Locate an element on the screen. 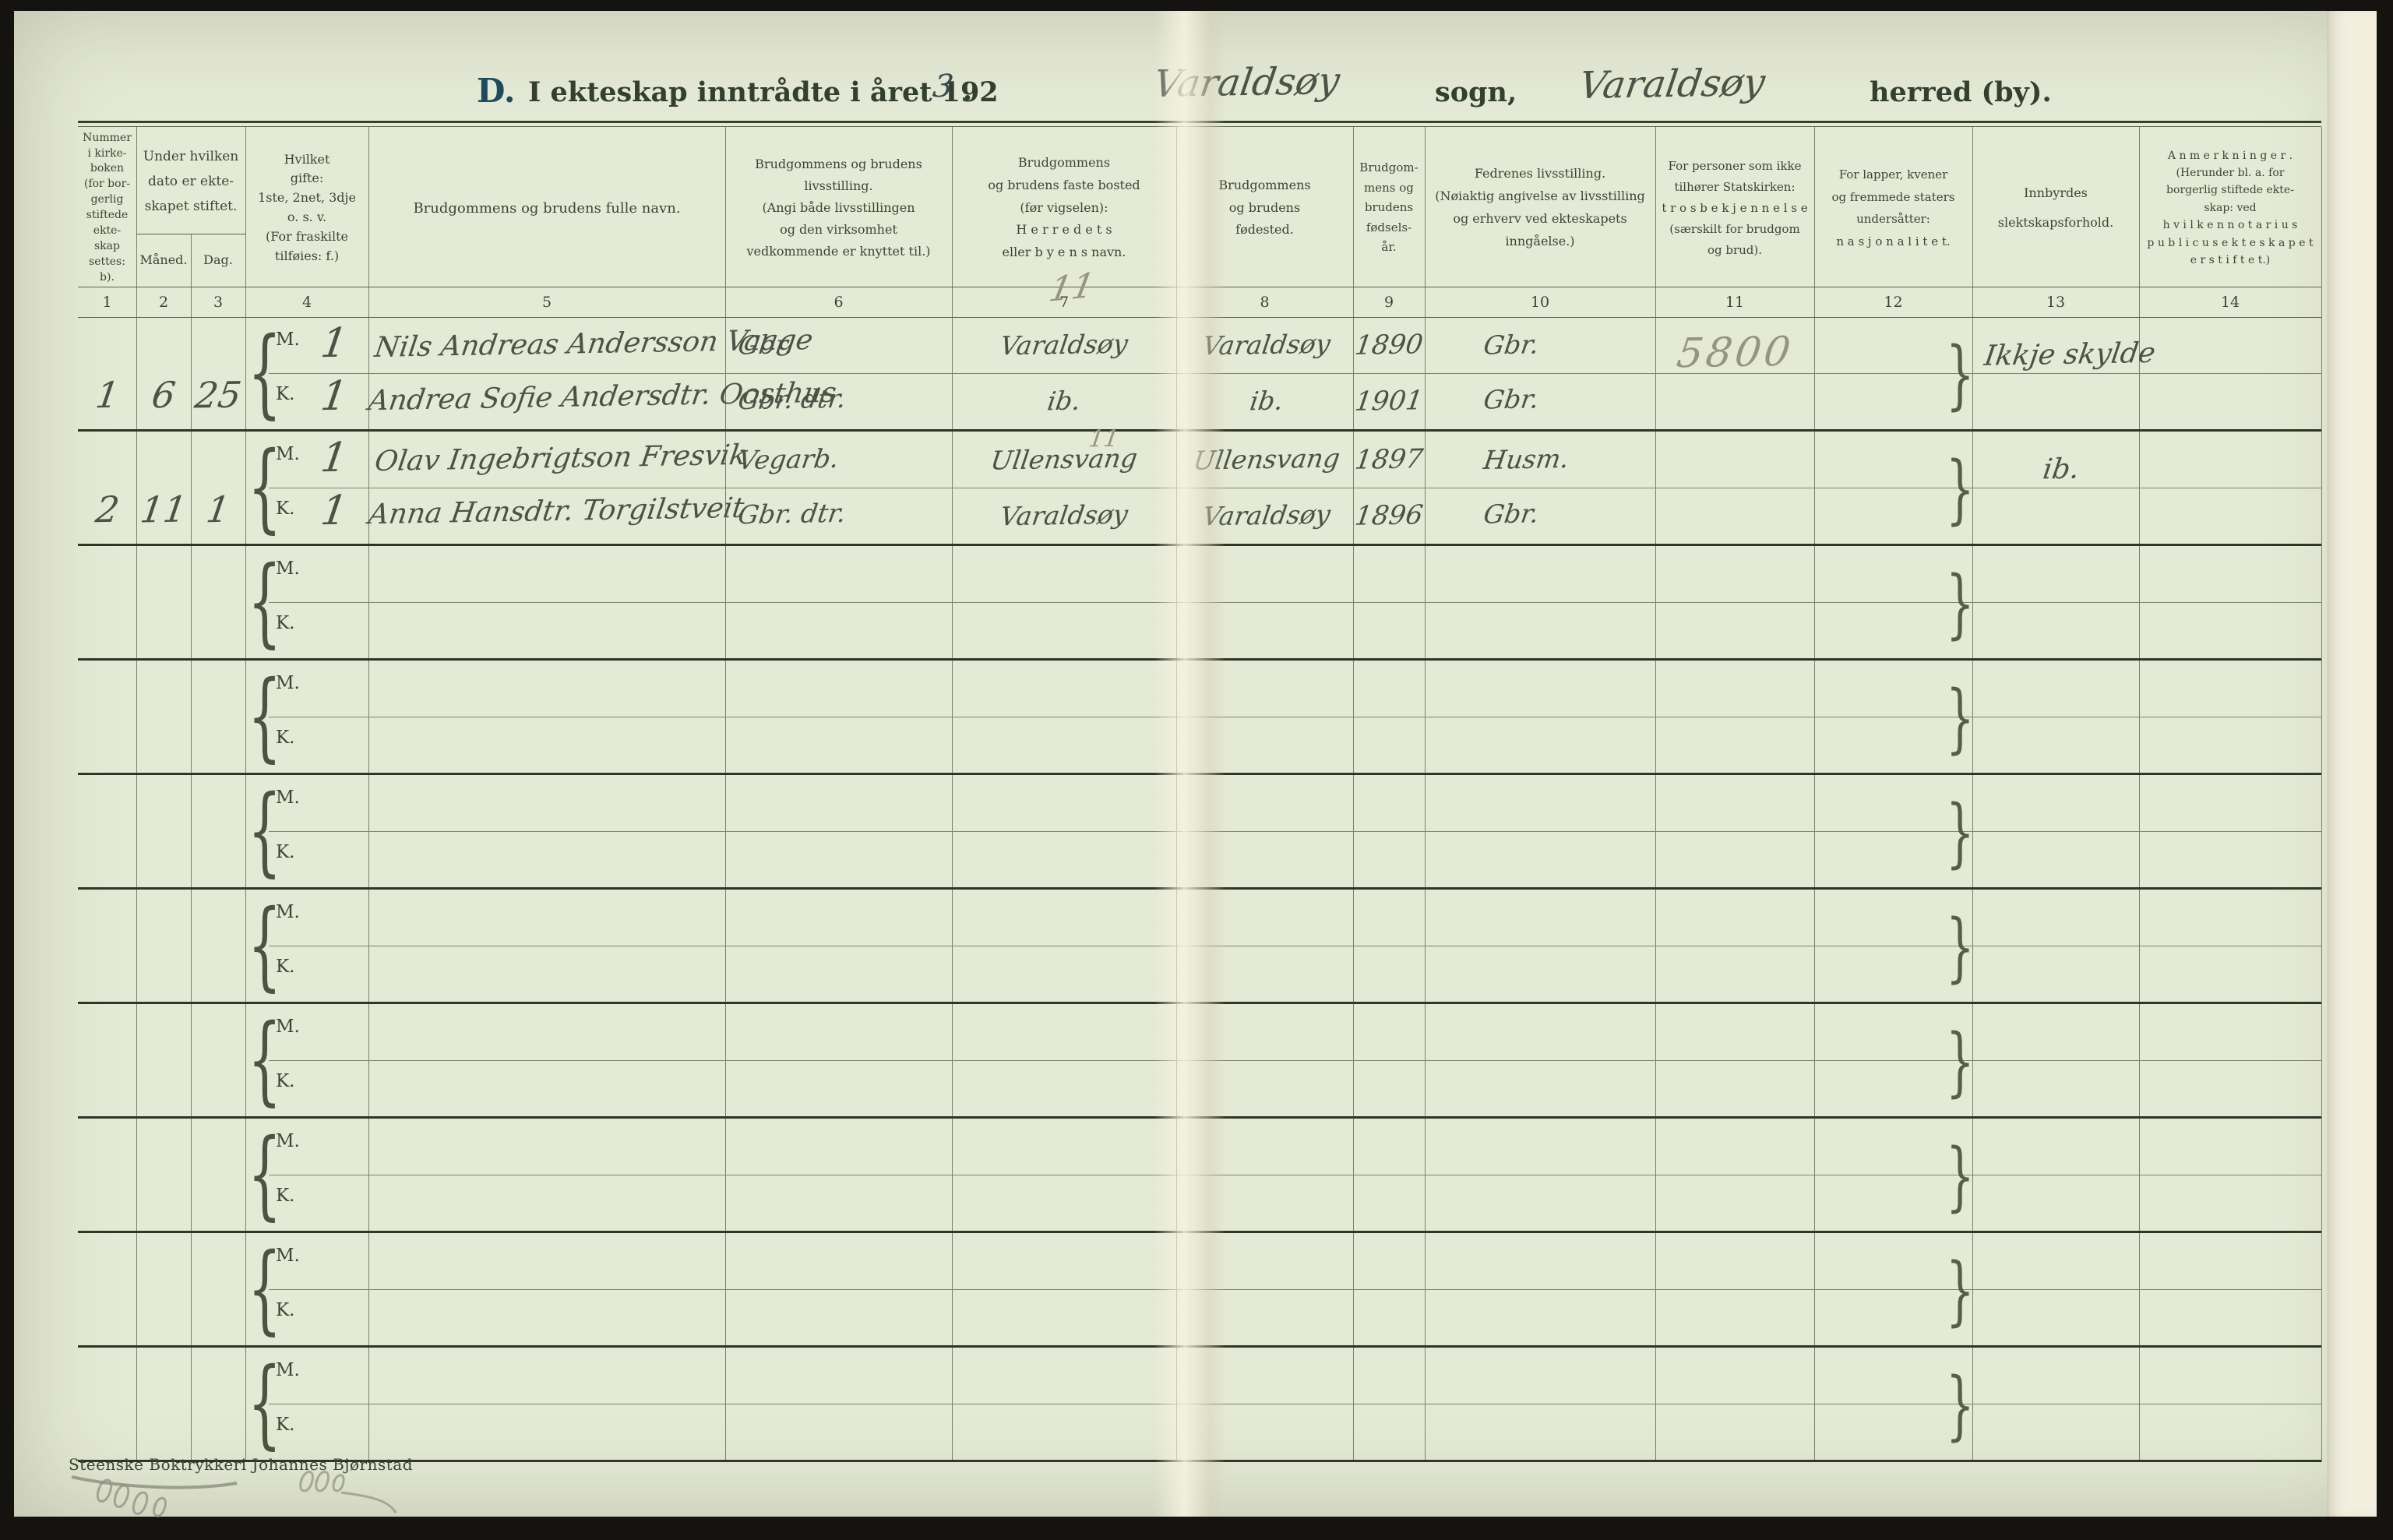 The image size is (2393, 1540). groom-birthplace: Varaldsøy is located at coordinates (1266, 344).